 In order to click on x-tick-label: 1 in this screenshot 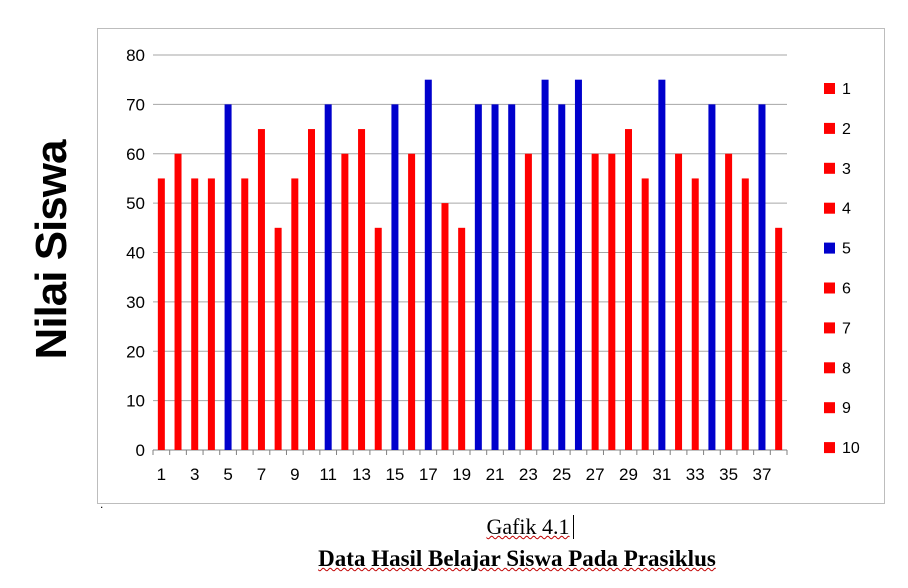, I will do `click(161, 474)`.